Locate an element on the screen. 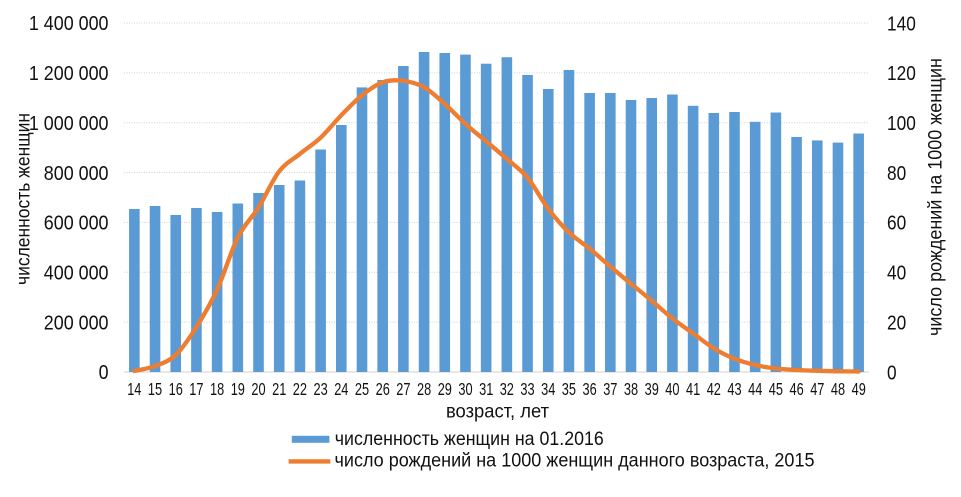 Image resolution: width=961 pixels, height=497 pixels. svg-text: 32 is located at coordinates (507, 389).